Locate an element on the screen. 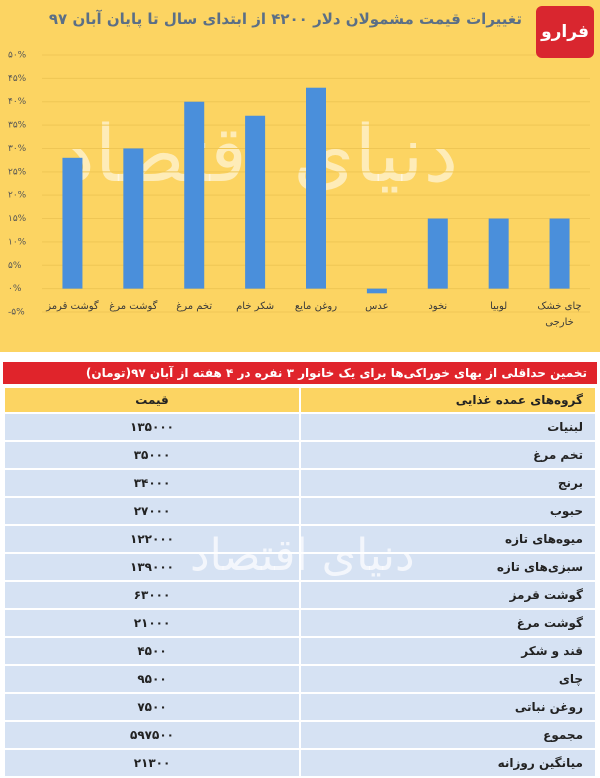 Image resolution: width=600 pixels, height=778 pixels. table-cell: تخم مرغ is located at coordinates (448, 455).